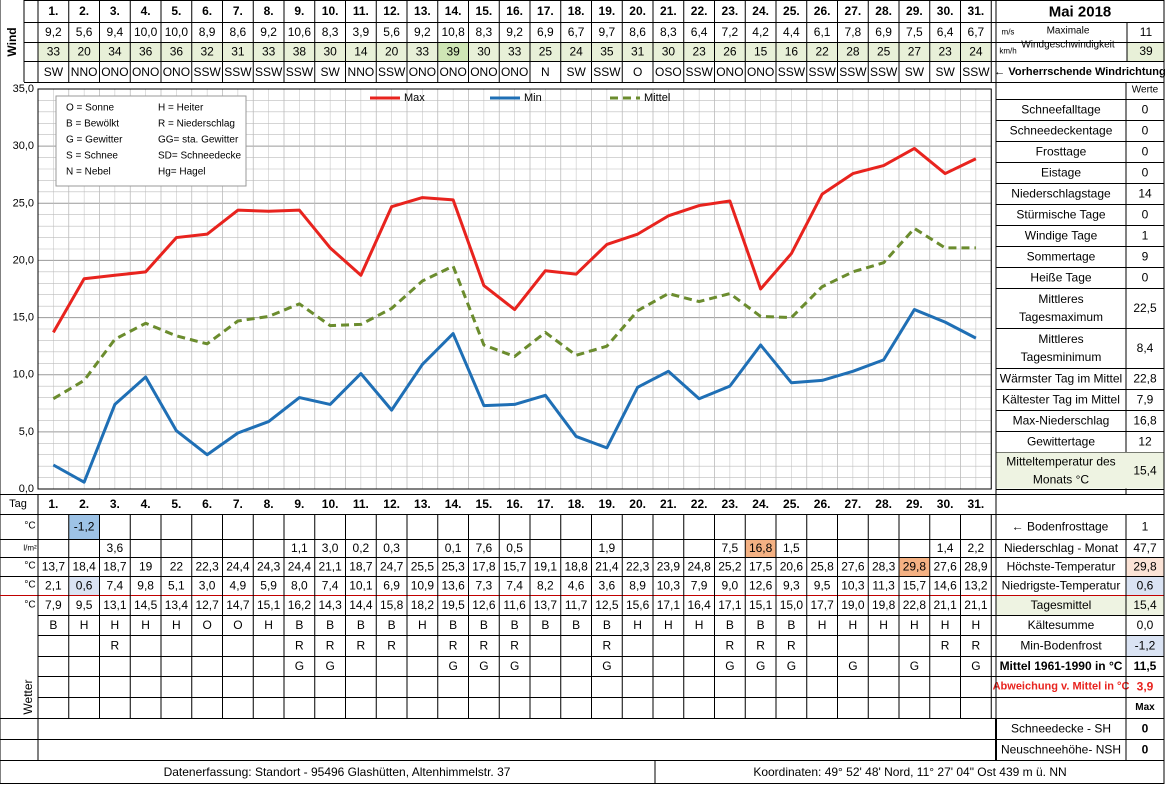 This screenshot has width=1165, height=789. Describe the element at coordinates (1145, 646) in the screenshot. I see `bottom-stat-value: -1,2` at that location.